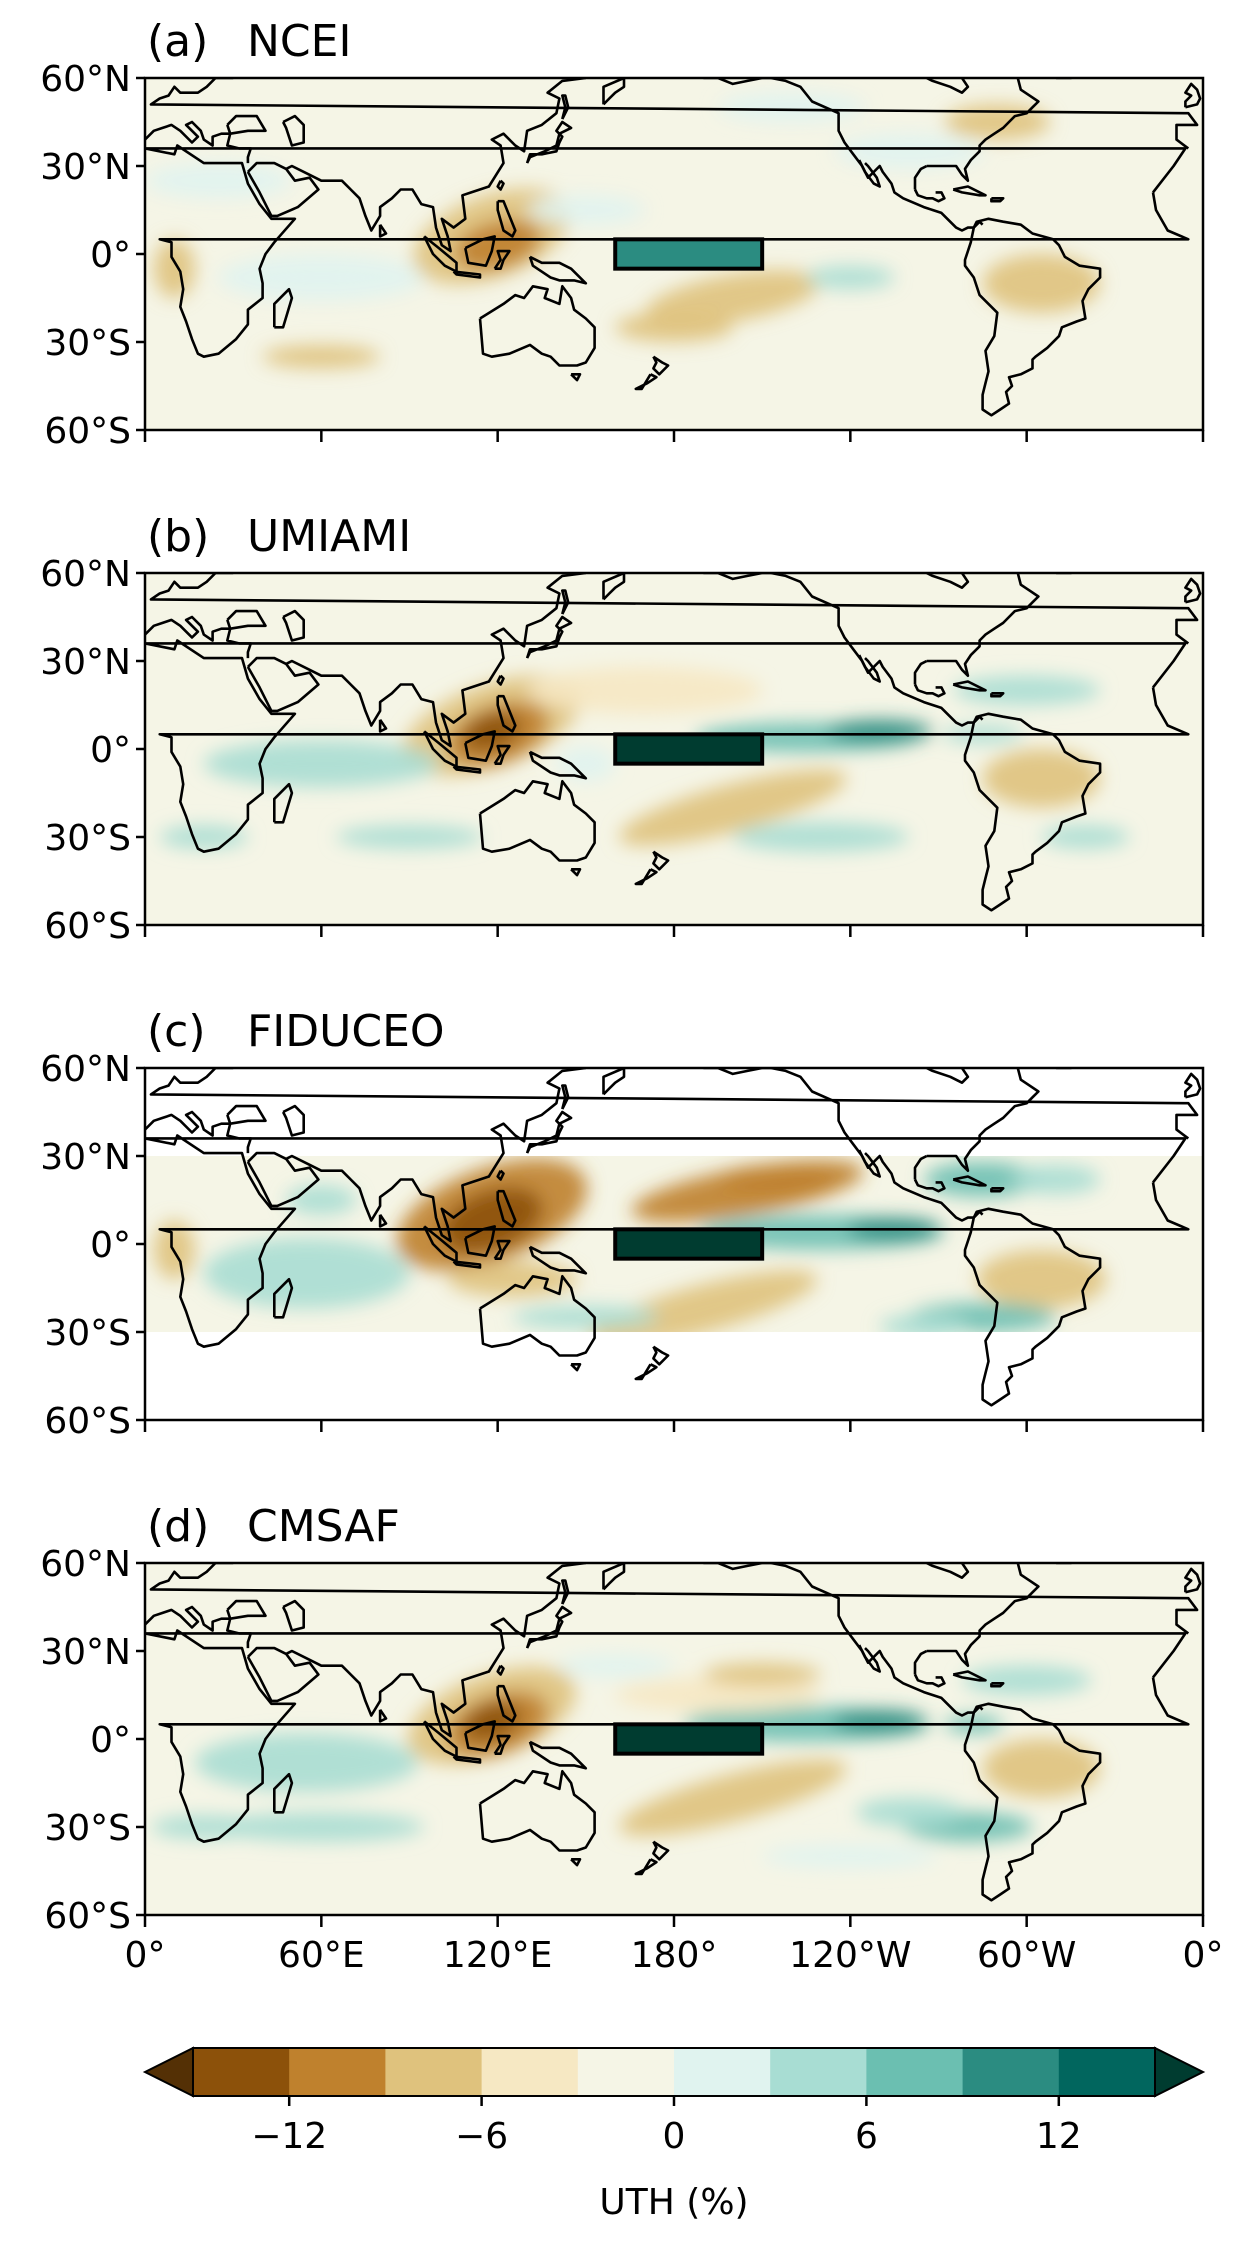 Image resolution: width=1245 pixels, height=2246 pixels. Describe the element at coordinates (480, 746) in the screenshot. I see `coastline-borneo` at that location.